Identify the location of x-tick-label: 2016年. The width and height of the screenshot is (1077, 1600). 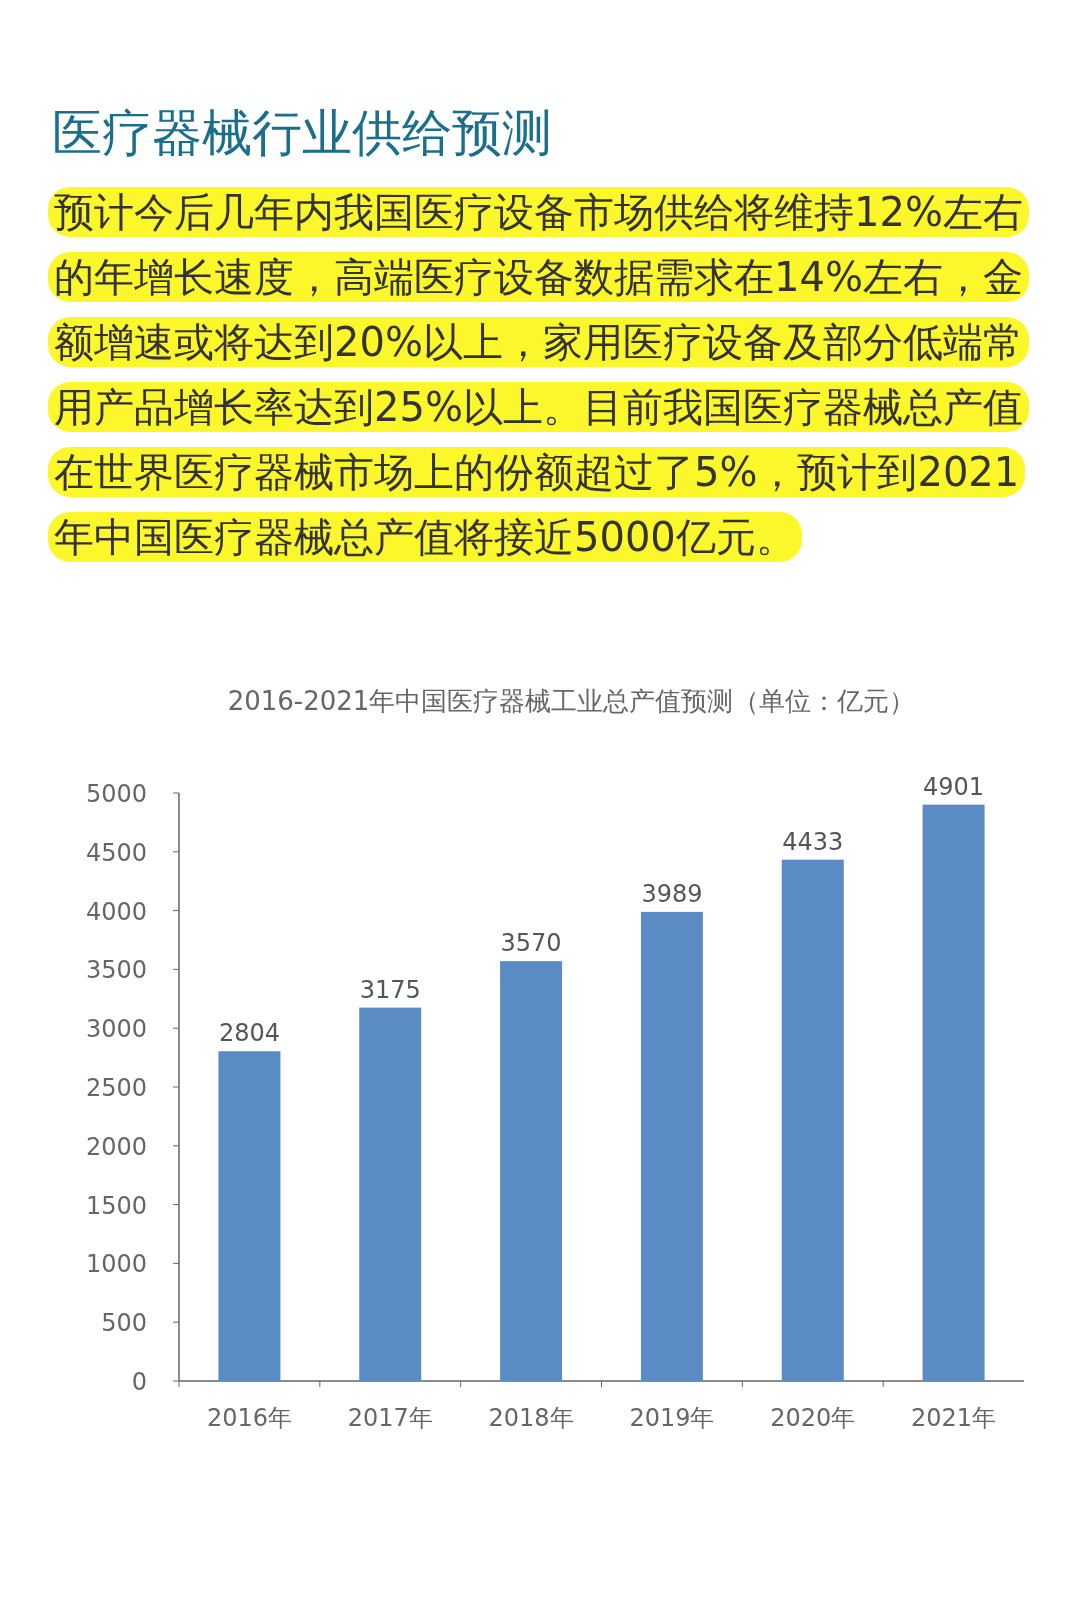
(249, 1418).